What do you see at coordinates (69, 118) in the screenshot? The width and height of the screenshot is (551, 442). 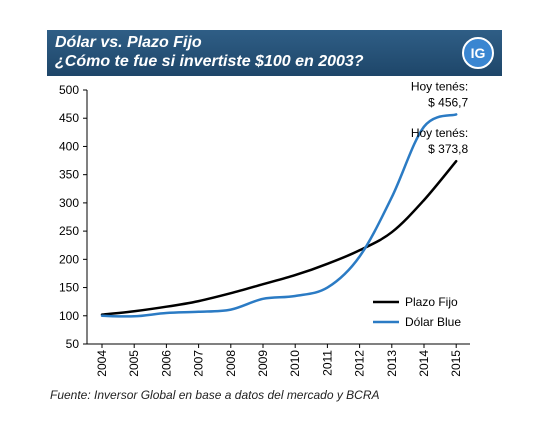 I see `y-tick-label: 450` at bounding box center [69, 118].